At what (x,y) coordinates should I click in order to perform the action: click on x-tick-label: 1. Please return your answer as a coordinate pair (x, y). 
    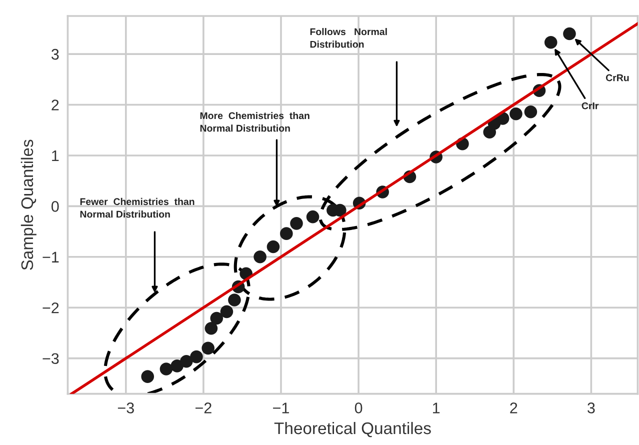
    Looking at the image, I should click on (436, 408).